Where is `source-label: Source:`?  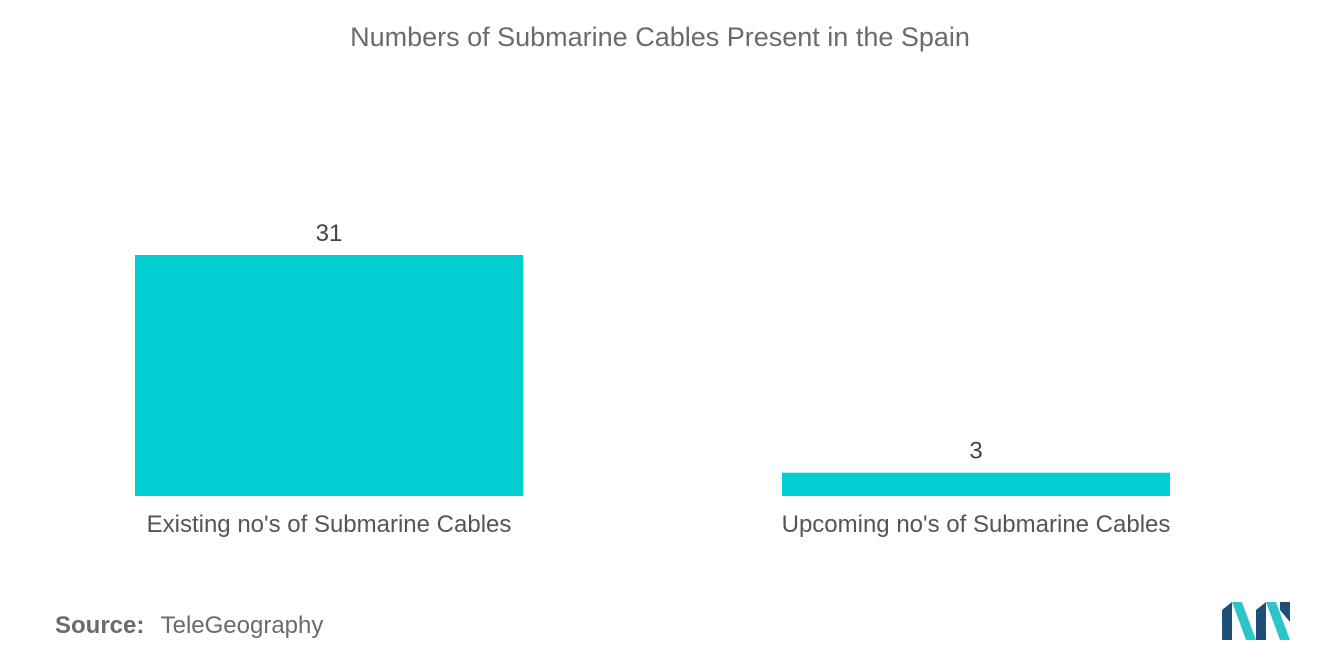 source-label: Source: is located at coordinates (100, 625).